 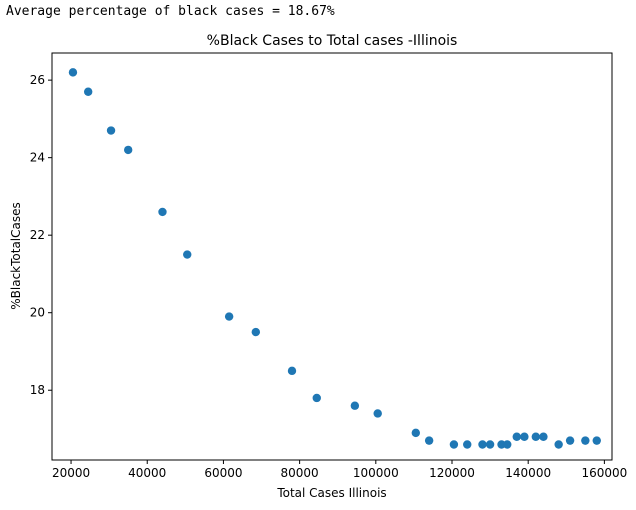 What do you see at coordinates (71, 473) in the screenshot?
I see `x-tick-label: 20000` at bounding box center [71, 473].